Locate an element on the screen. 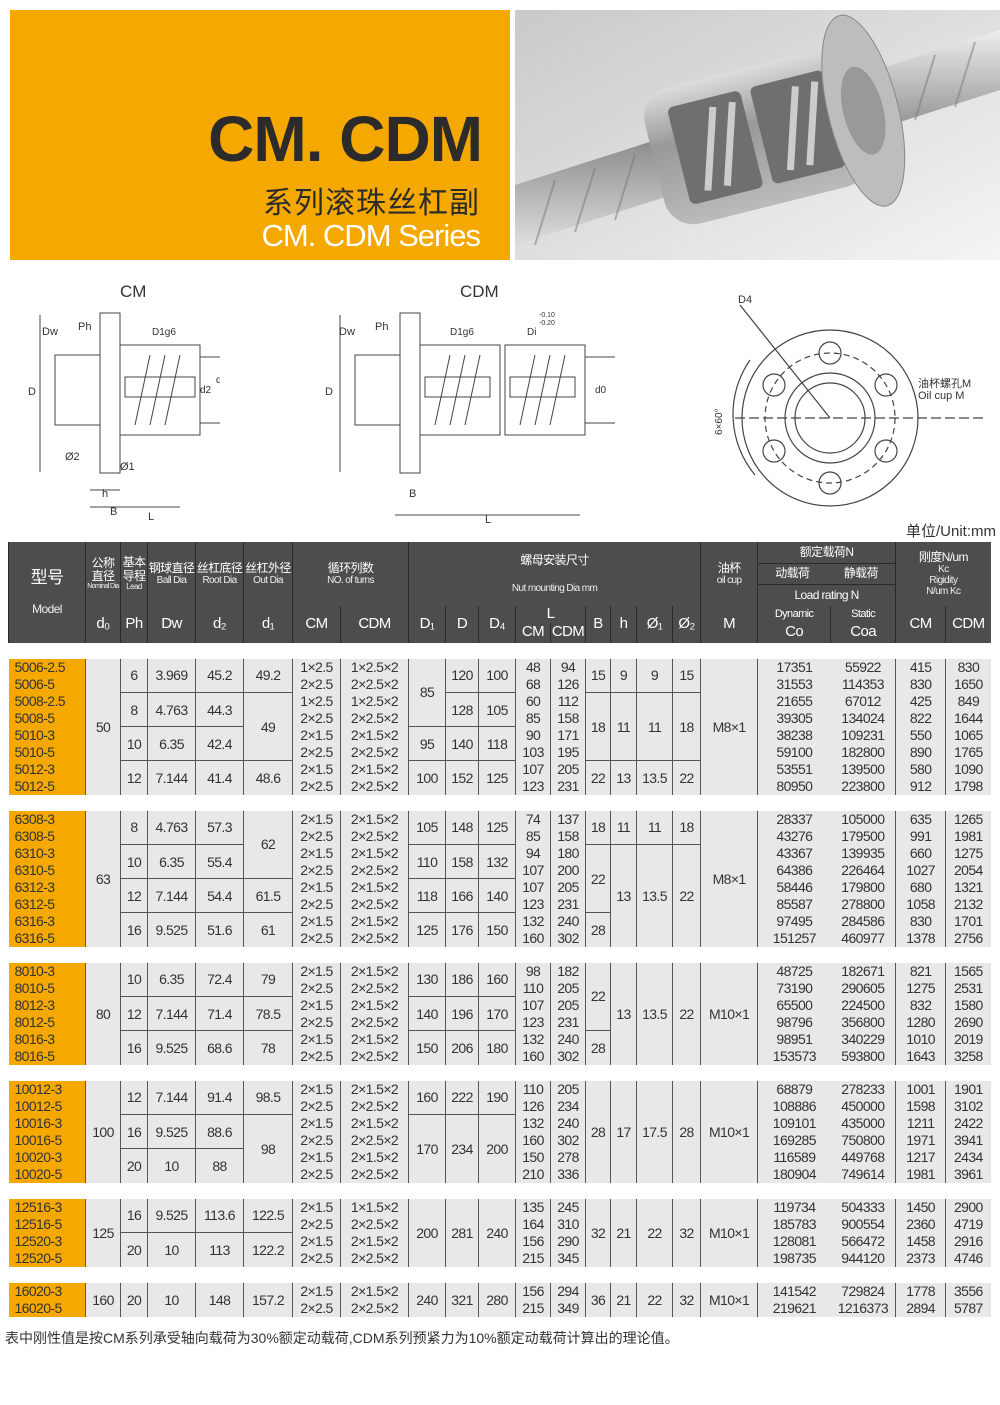 This screenshot has height=1405, width=1000. model-cell: 8010-5 is located at coordinates (47, 988).